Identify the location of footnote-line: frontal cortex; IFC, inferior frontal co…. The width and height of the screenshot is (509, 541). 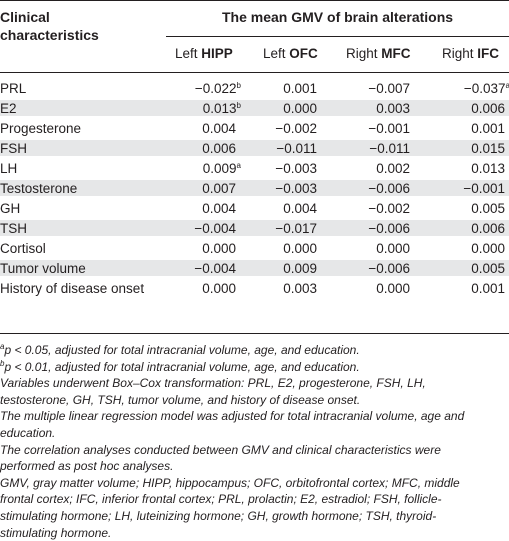
(254, 499).